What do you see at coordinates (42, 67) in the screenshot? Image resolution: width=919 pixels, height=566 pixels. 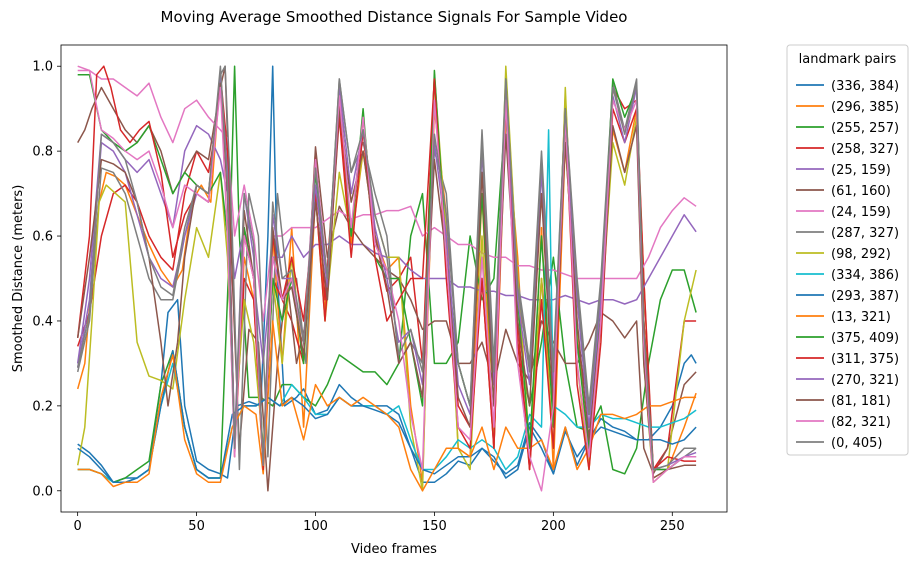 I see `y-tick-label: 1.0` at bounding box center [42, 67].